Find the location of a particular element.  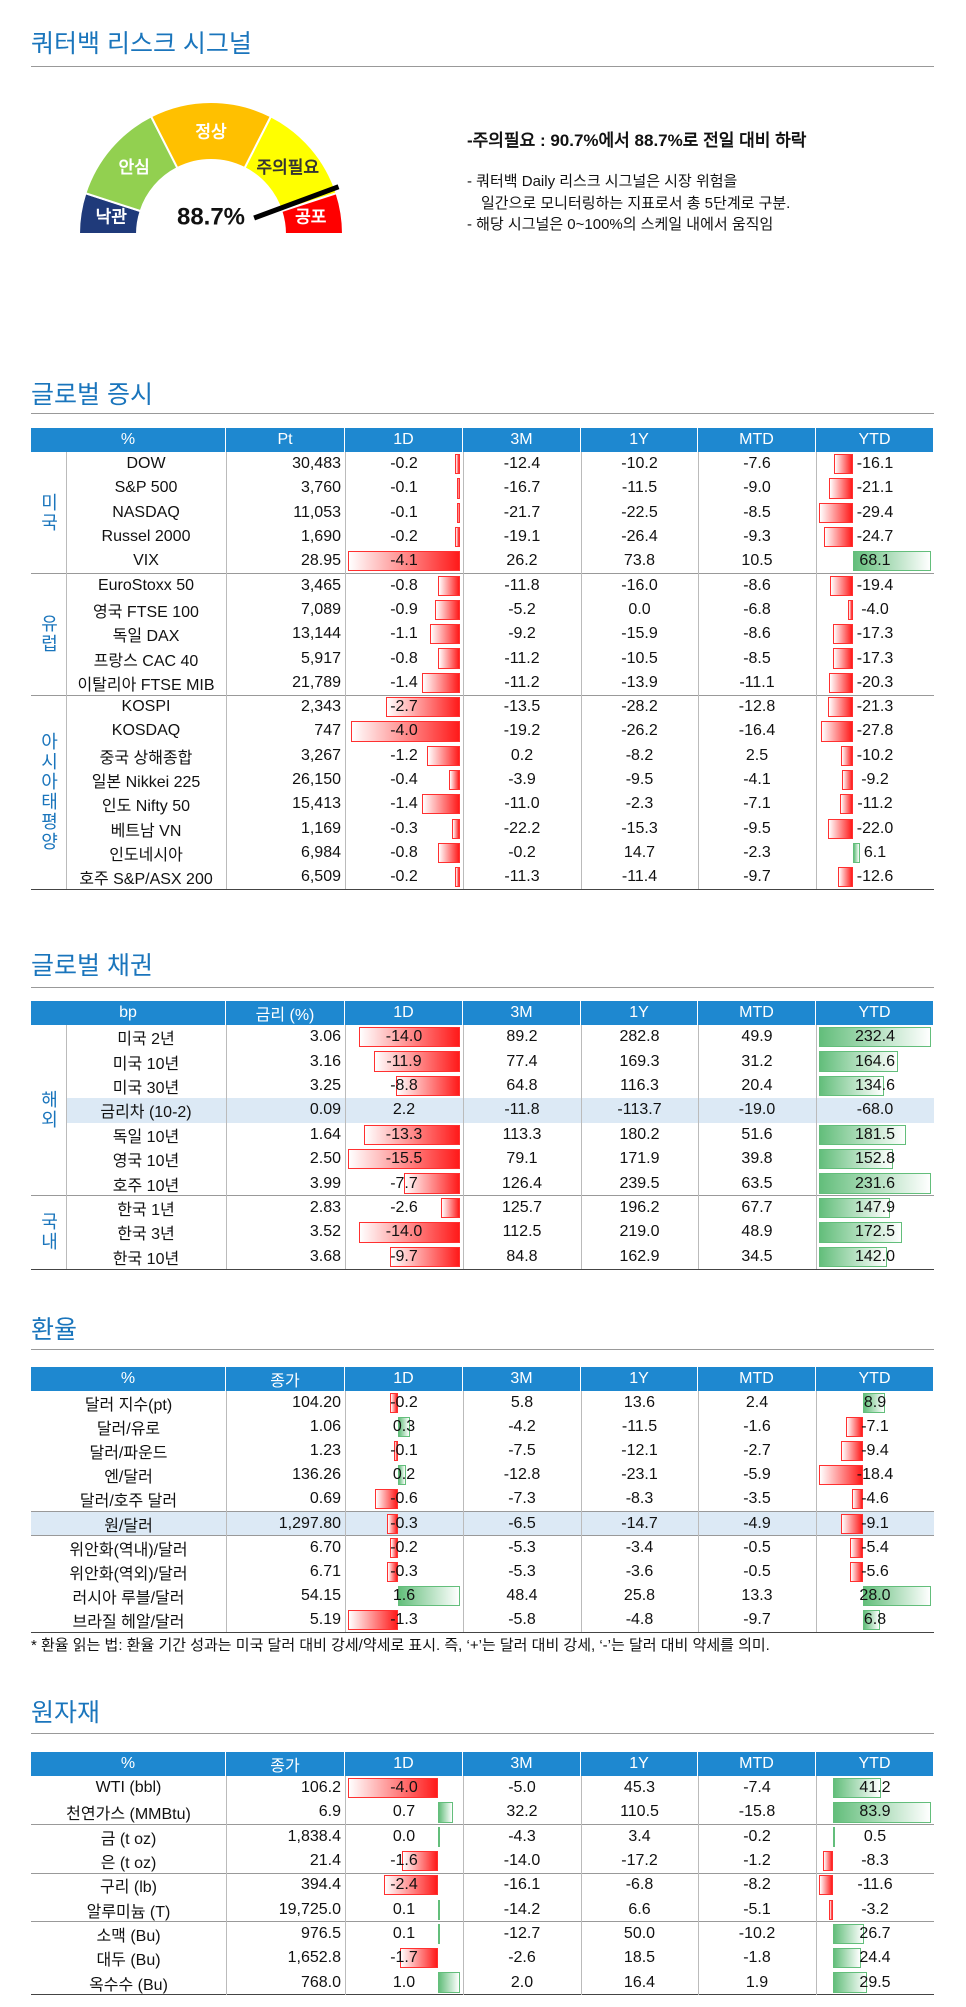

value-cell: -5.6 is located at coordinates (875, 1572).